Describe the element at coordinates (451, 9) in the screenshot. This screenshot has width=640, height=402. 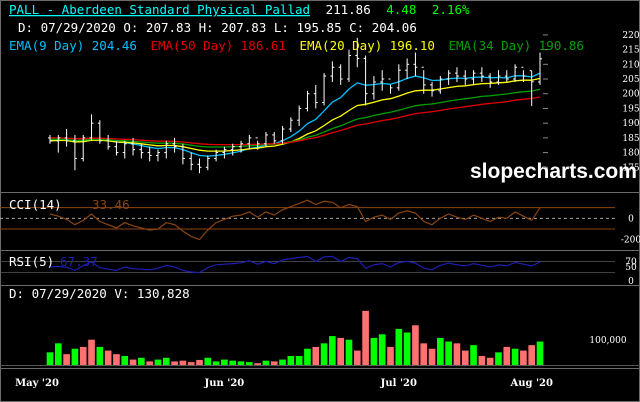
I see `price-change-pct: 2.16%` at that location.